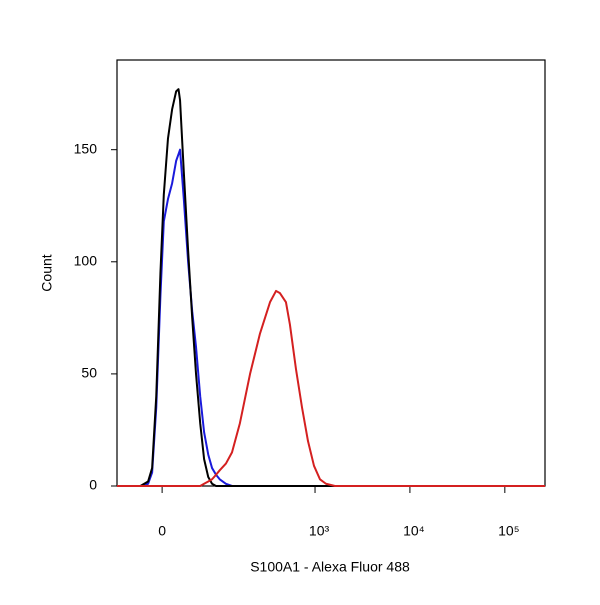 This screenshot has width=600, height=605. What do you see at coordinates (47, 272) in the screenshot?
I see `y-axis-label: Count` at bounding box center [47, 272].